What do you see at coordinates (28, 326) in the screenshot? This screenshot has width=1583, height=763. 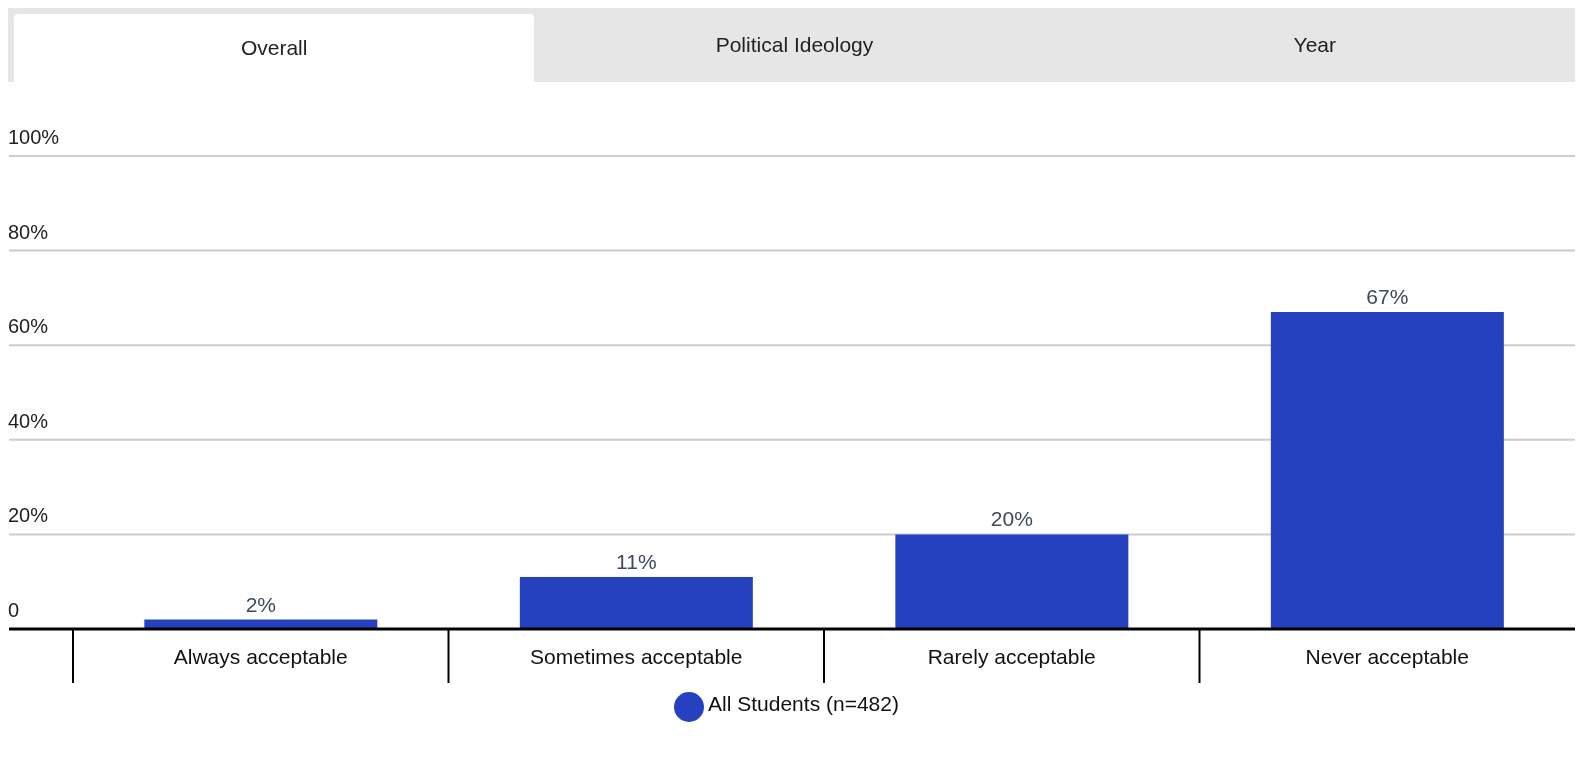 I see `y-tick-label: 60%` at bounding box center [28, 326].